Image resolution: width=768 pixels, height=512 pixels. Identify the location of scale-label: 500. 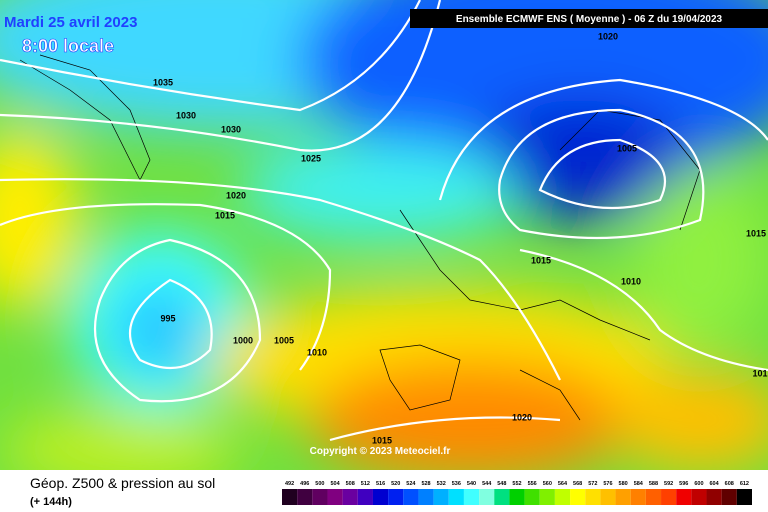
(319, 484).